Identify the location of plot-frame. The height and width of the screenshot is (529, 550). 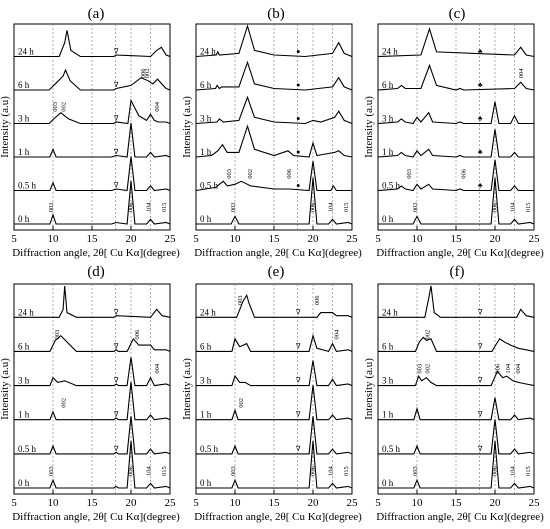
(92, 127).